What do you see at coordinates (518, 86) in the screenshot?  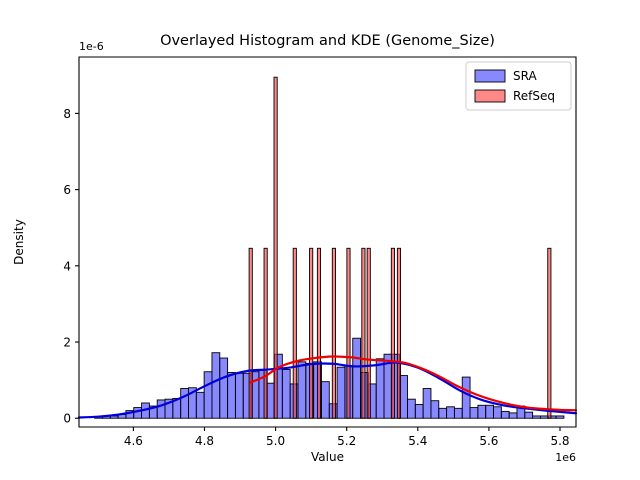 I see `chart-legend: SRA RefSeq` at bounding box center [518, 86].